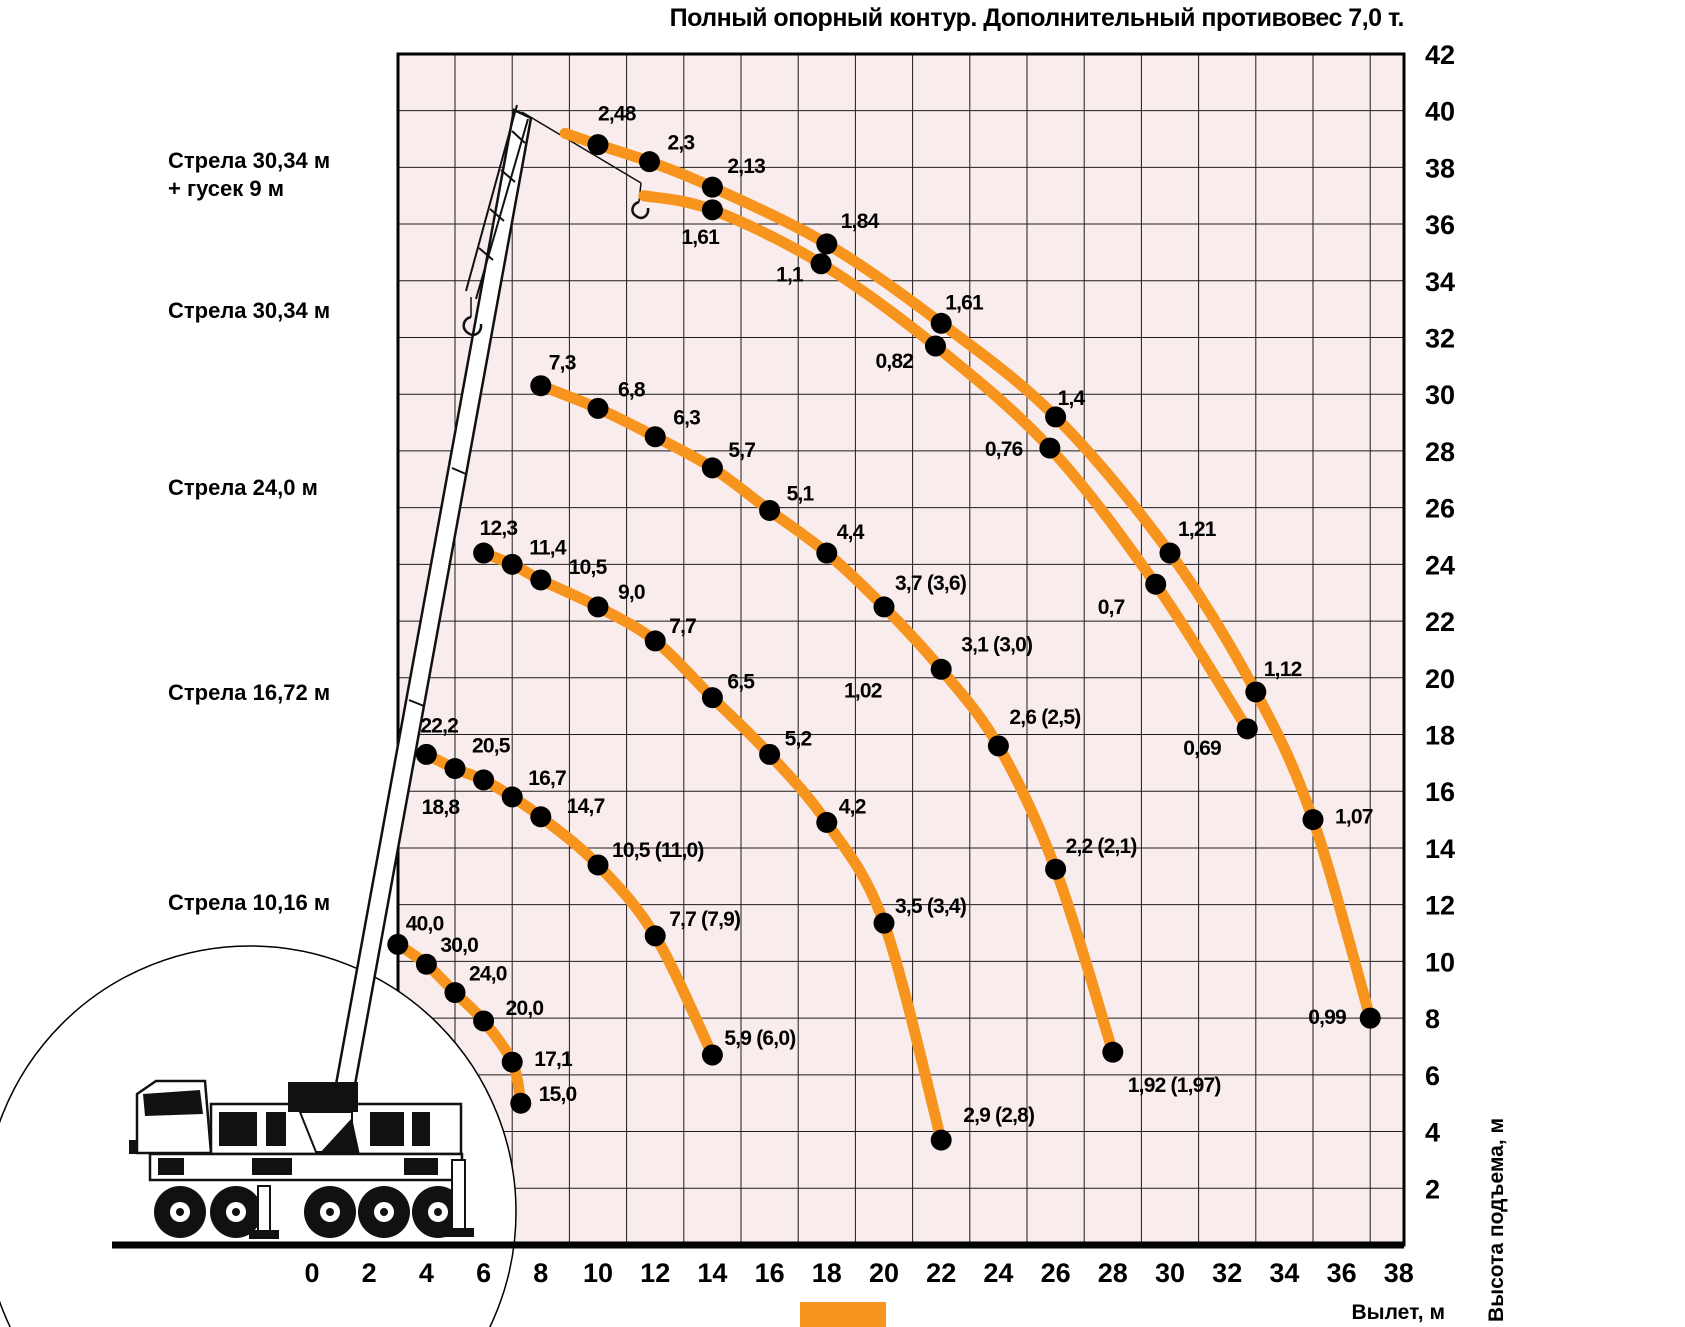 The image size is (1685, 1327). I want to click on capacity-label: 0,76, so click(1004, 449).